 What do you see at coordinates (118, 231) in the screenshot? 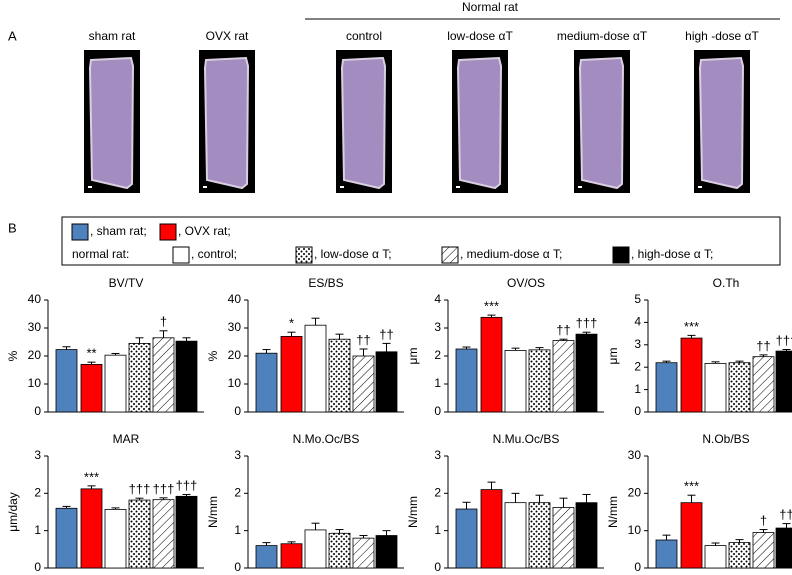
I see `legend-label: , sham rat;` at bounding box center [118, 231].